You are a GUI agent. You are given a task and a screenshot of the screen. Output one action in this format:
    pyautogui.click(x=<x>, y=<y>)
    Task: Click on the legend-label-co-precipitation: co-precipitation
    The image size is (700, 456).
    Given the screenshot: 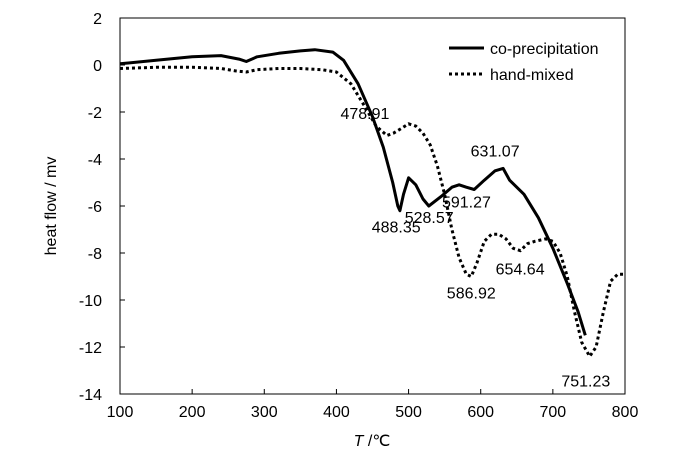 What is the action you would take?
    pyautogui.click(x=544, y=49)
    